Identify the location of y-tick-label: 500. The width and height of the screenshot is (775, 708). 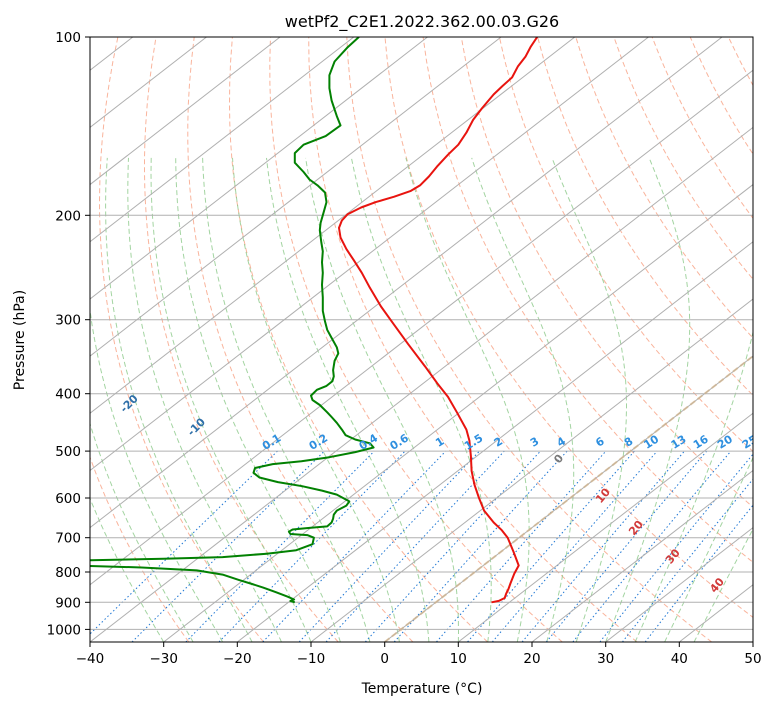
(68, 452).